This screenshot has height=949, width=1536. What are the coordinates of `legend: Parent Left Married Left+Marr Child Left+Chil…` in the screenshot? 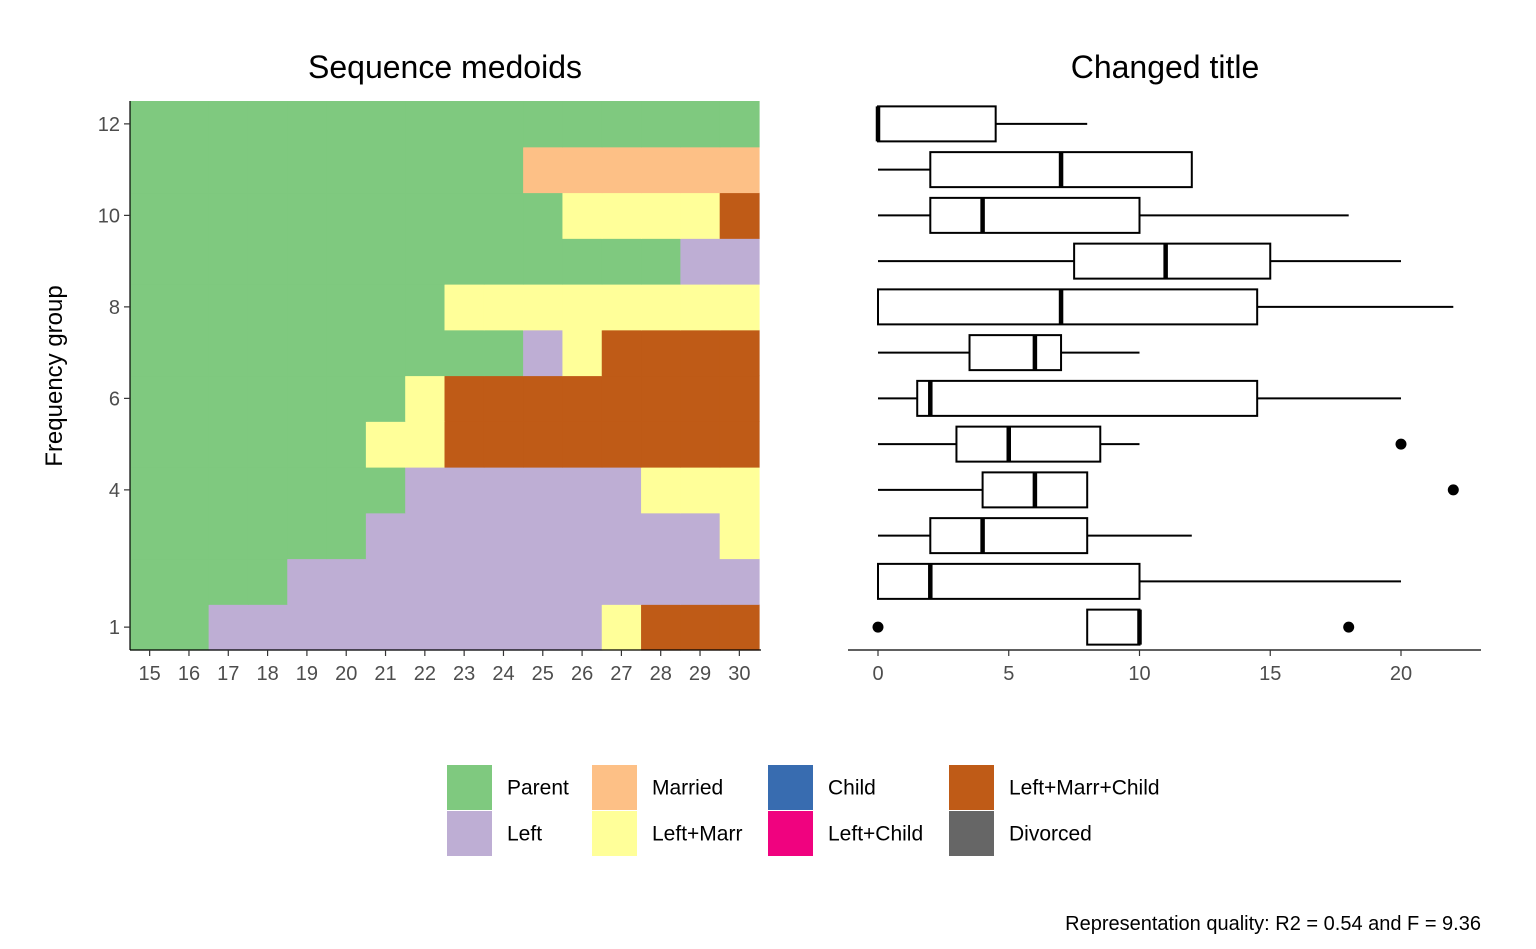 It's located at (803, 810).